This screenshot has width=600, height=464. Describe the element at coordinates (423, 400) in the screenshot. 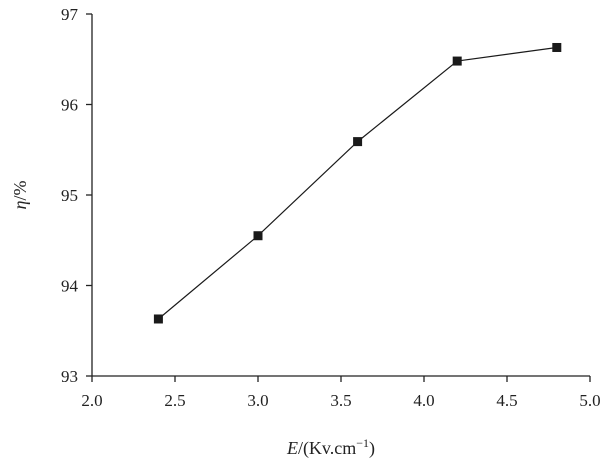

I see `x-tick-label: 4.0` at that location.